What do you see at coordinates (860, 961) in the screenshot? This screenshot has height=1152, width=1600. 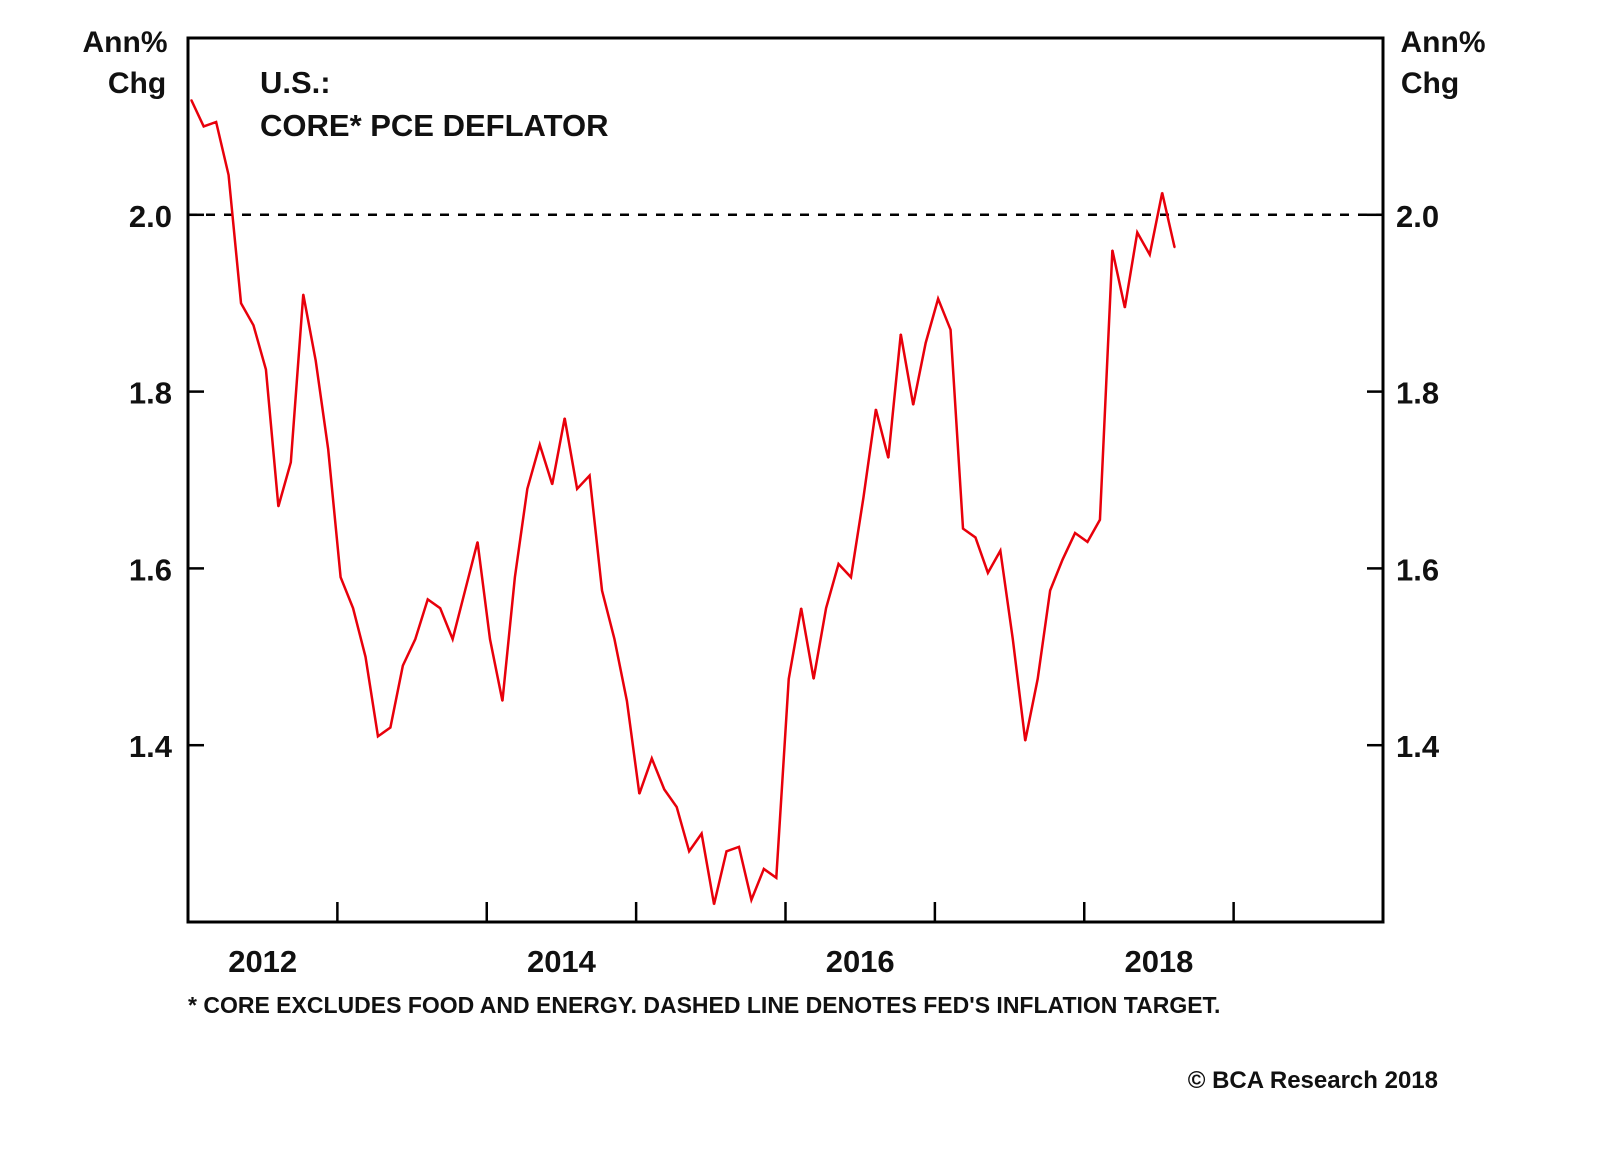 I see `x-tick-label: 2016` at bounding box center [860, 961].